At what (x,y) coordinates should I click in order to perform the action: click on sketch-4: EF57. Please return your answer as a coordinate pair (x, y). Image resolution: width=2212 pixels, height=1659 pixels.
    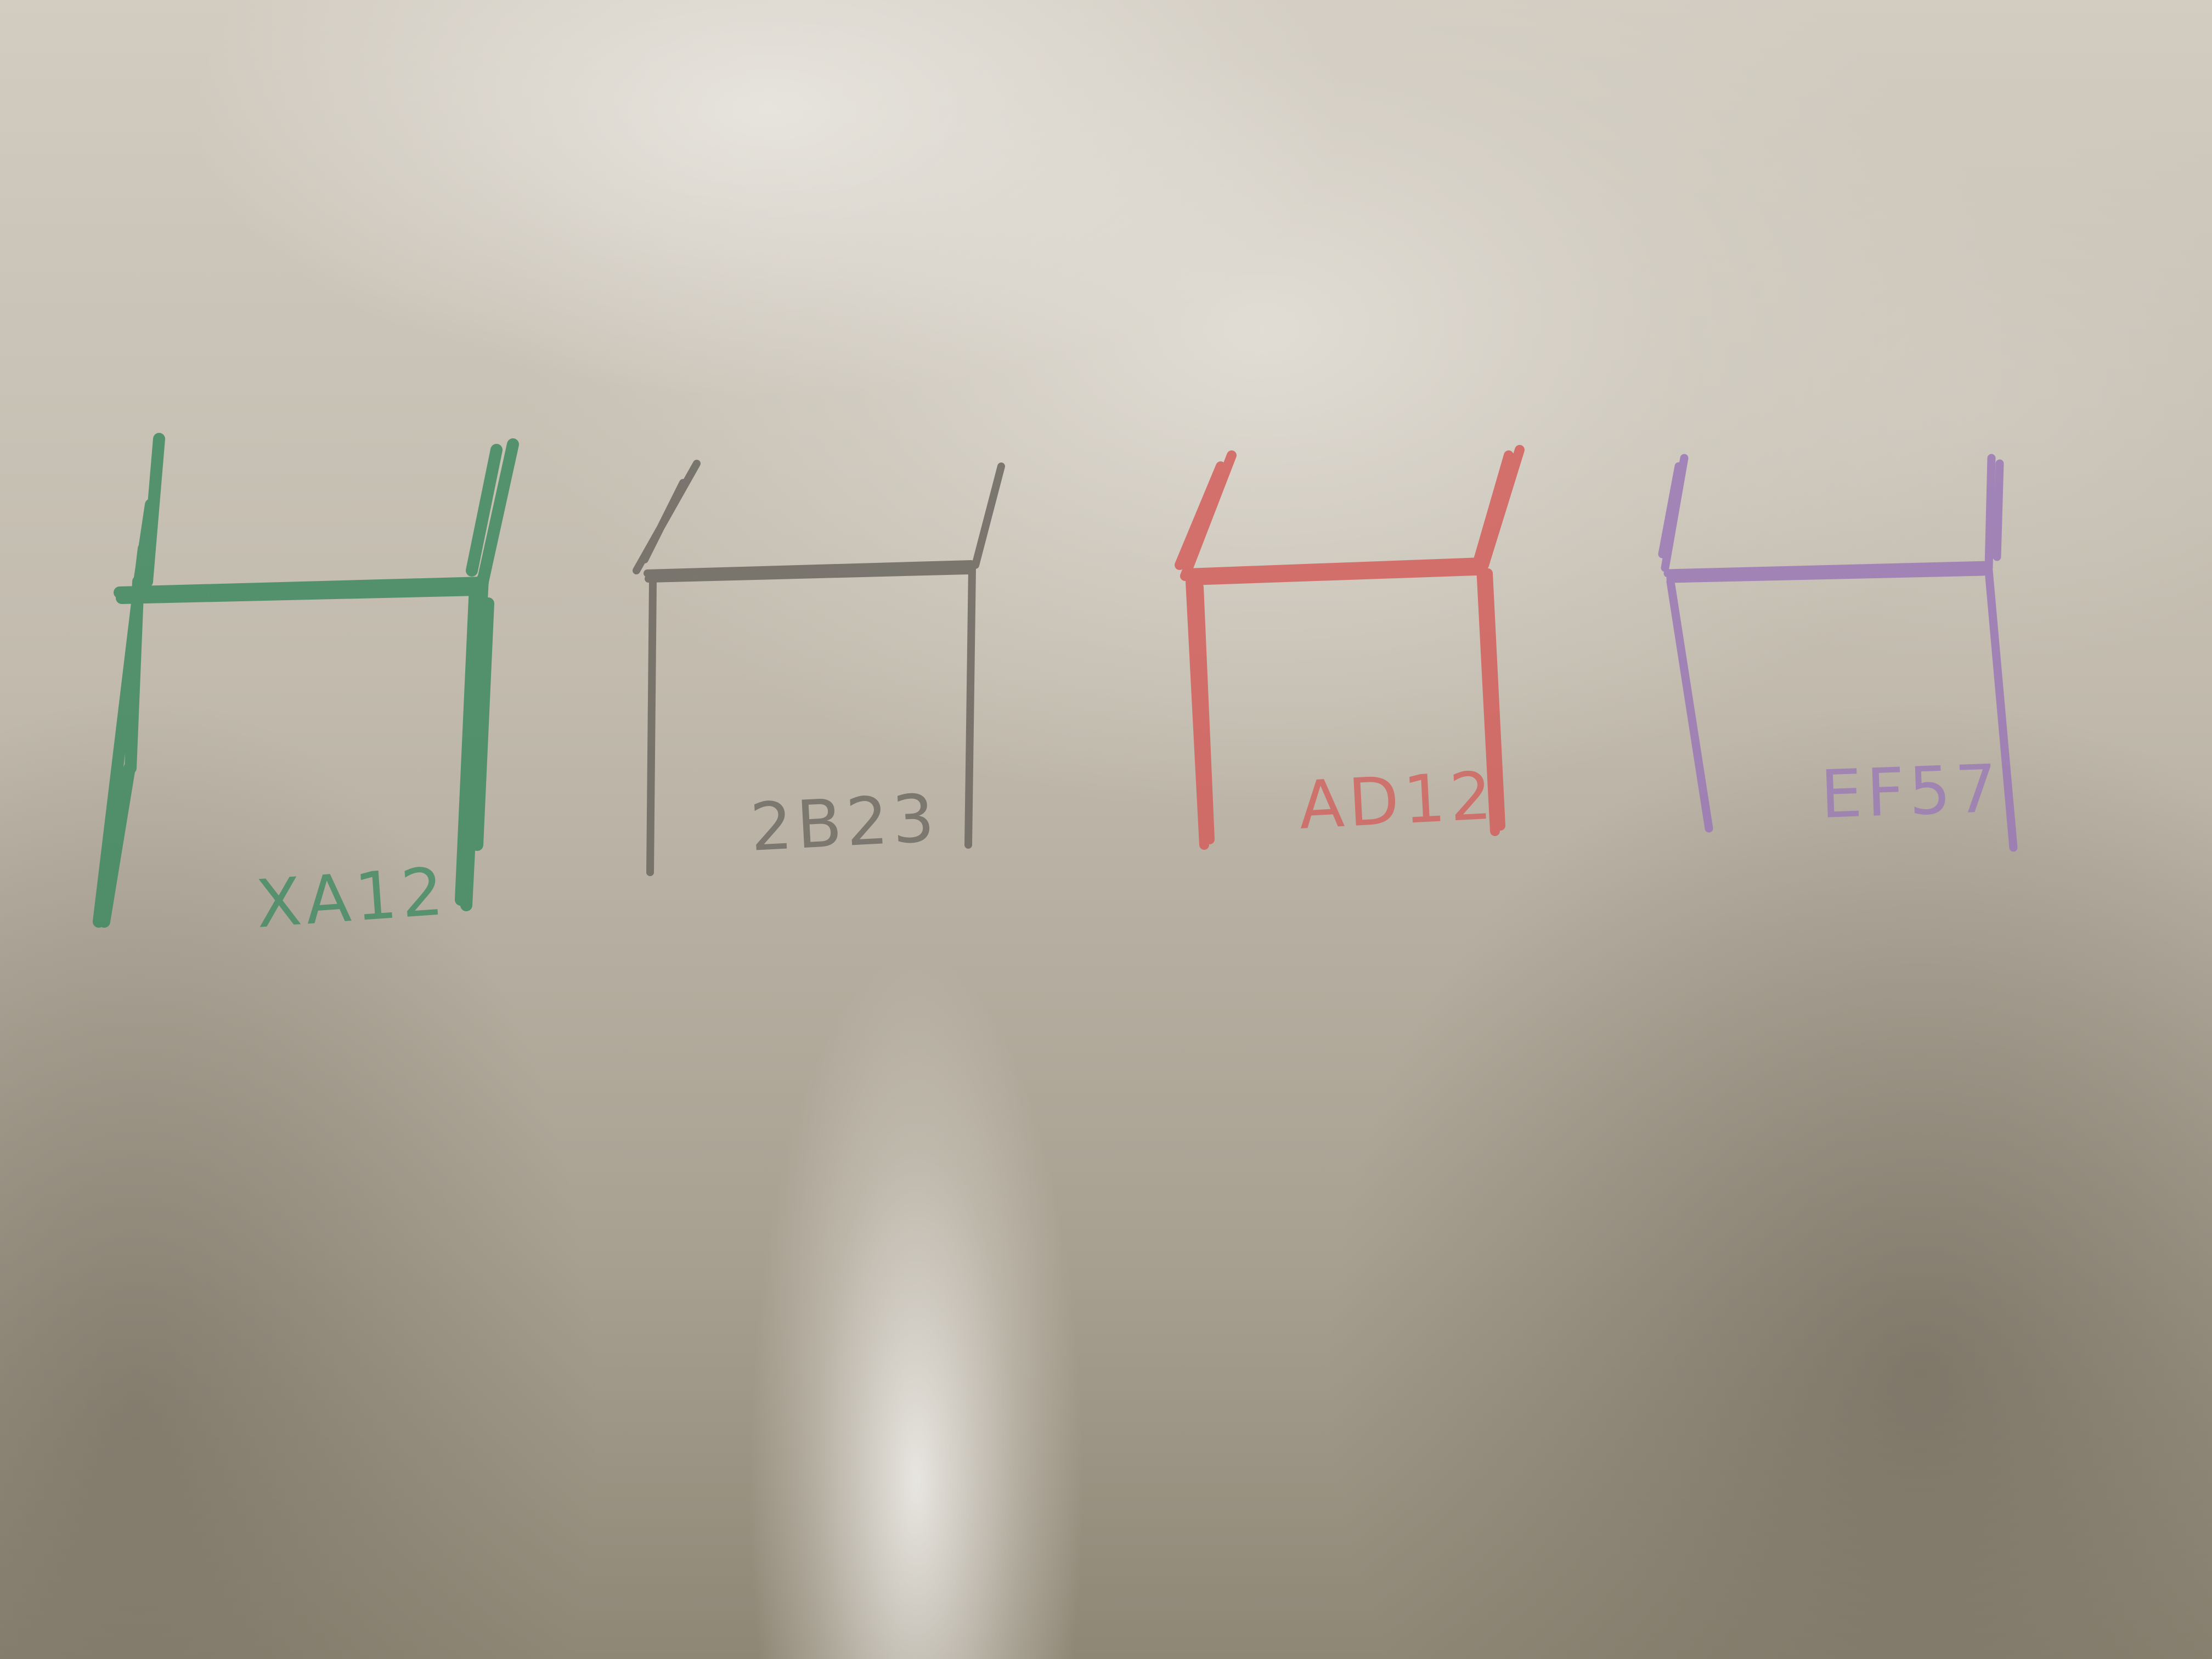
    Looking at the image, I should click on (1837, 653).